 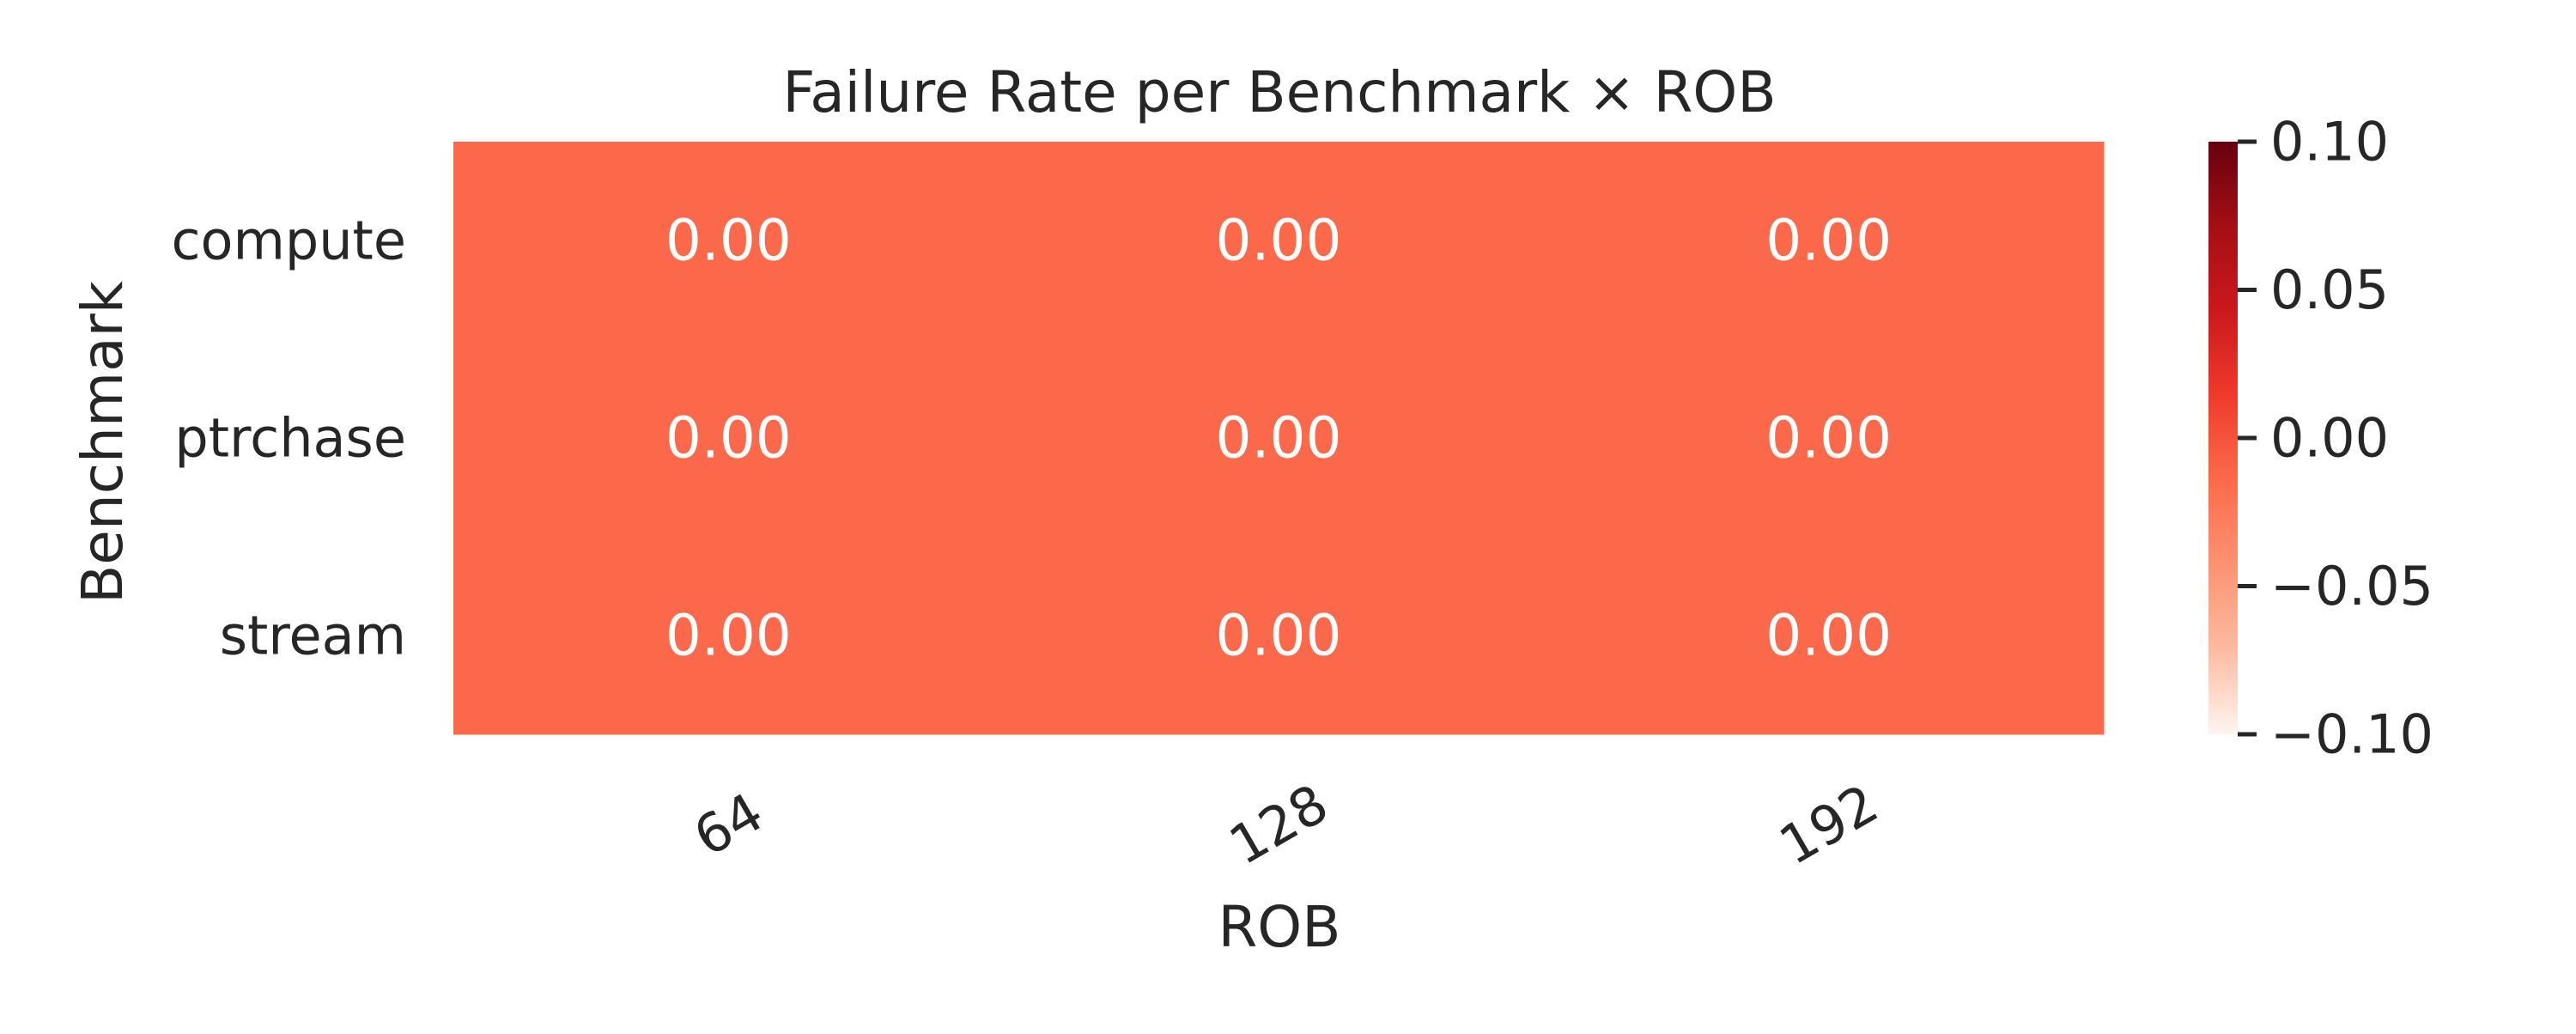 I want to click on x-tick-labels: 64 128 192, so click(x=1286, y=824).